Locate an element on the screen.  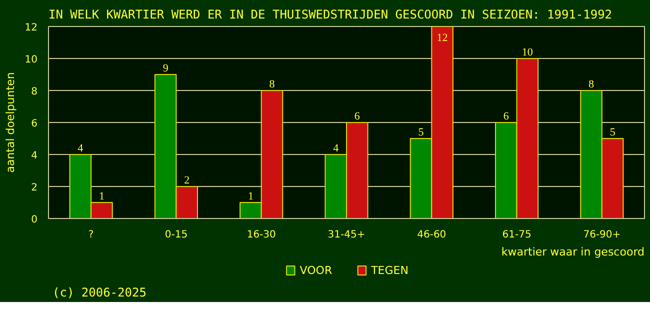
x-axis-title: kwartier waar in gescoord is located at coordinates (572, 252).